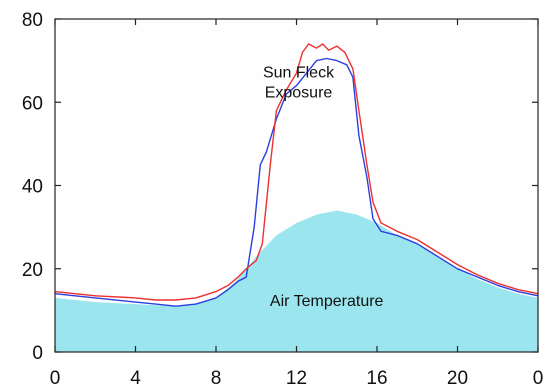  I want to click on y-tick-label: 20, so click(32, 270).